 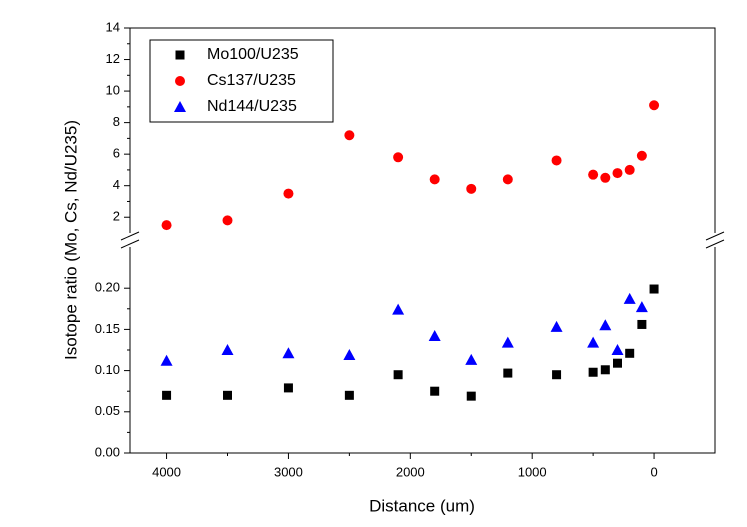 What do you see at coordinates (113, 90) in the screenshot?
I see `y2-tick-label: 10` at bounding box center [113, 90].